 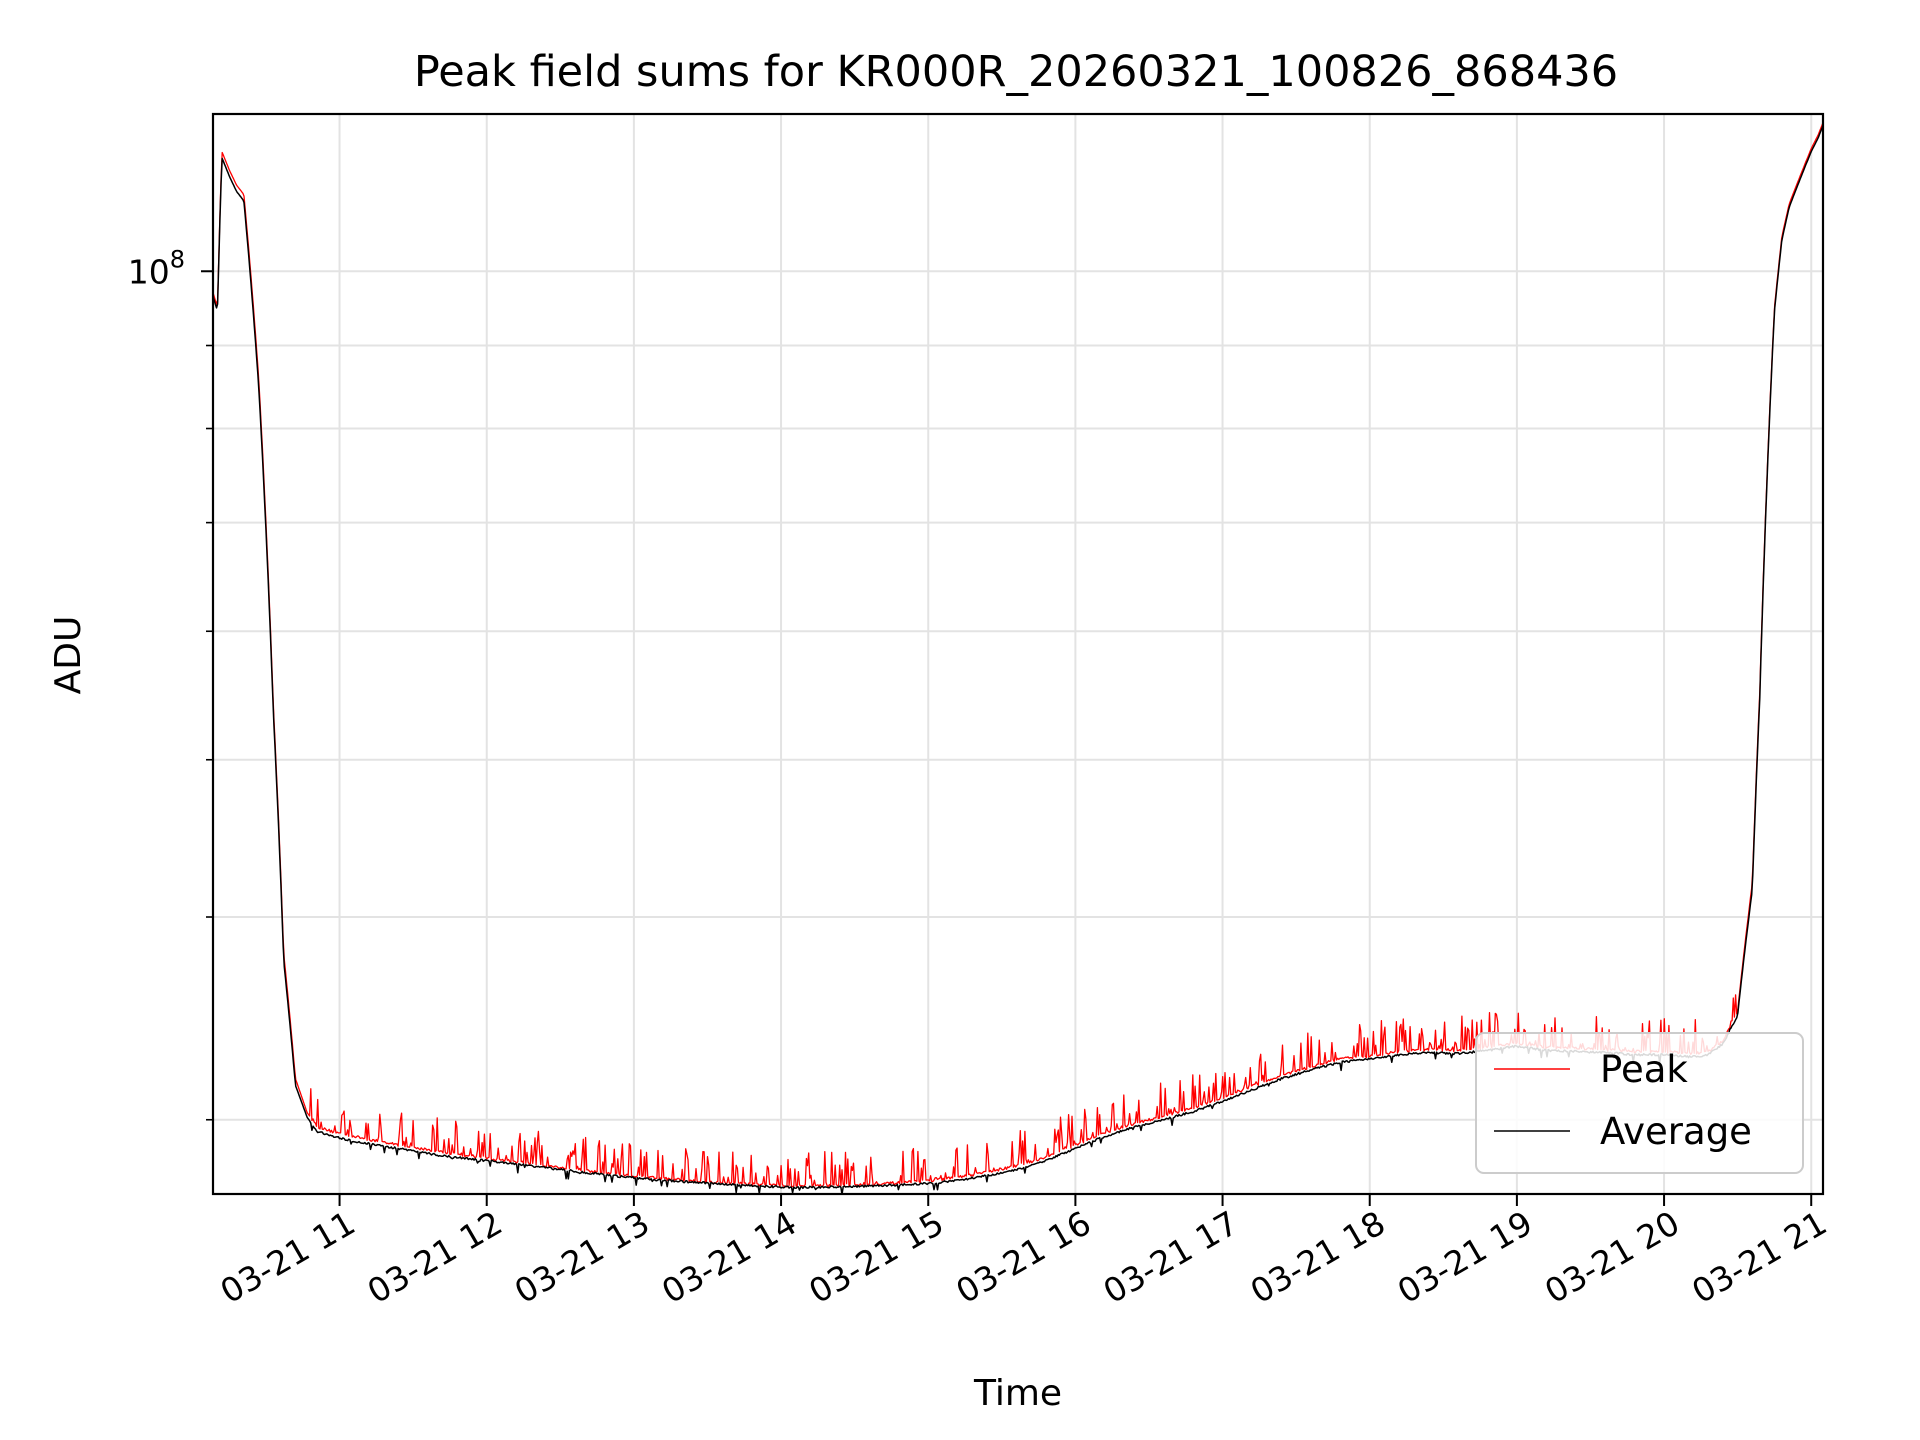 I want to click on legend: Peak Average, so click(x=1639, y=1103).